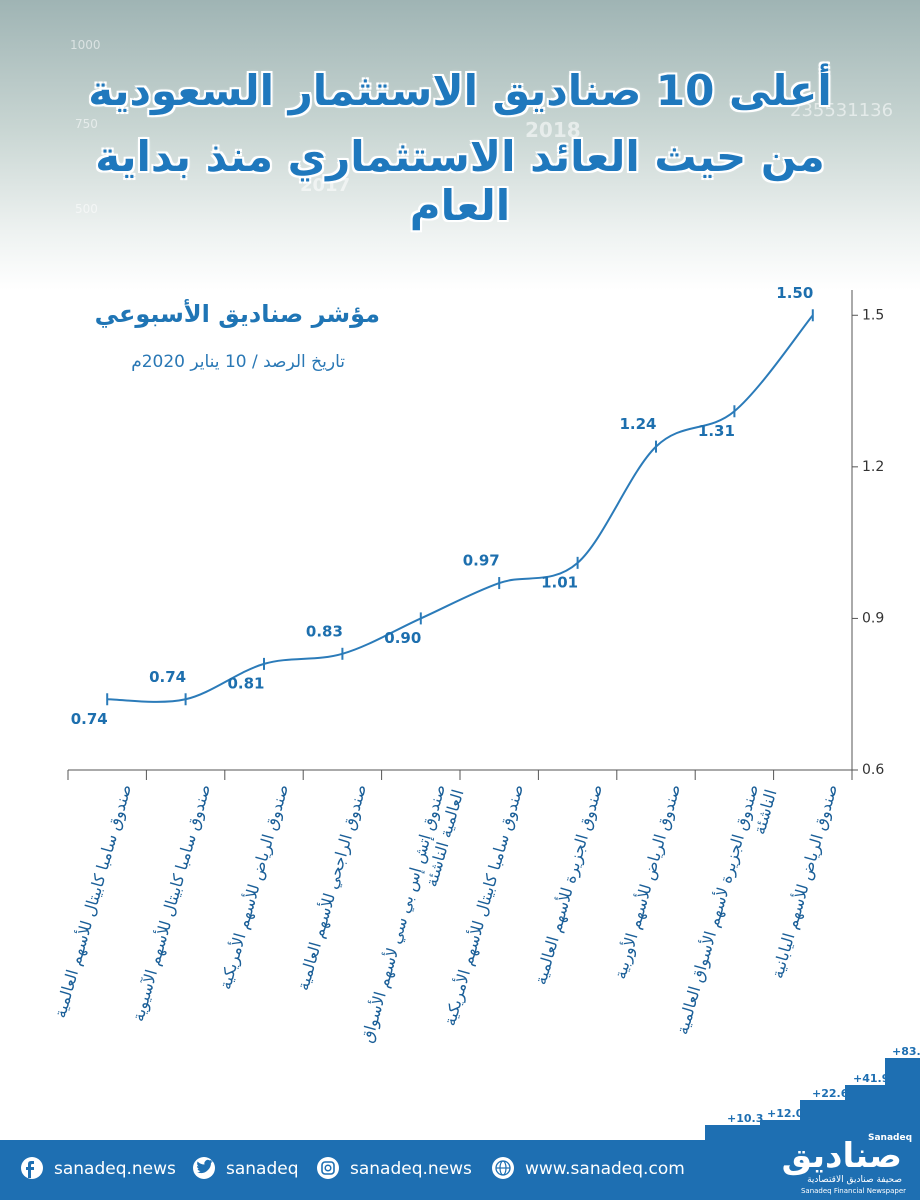  Describe the element at coordinates (481, 561) in the screenshot. I see `value-label: 0.97` at that location.